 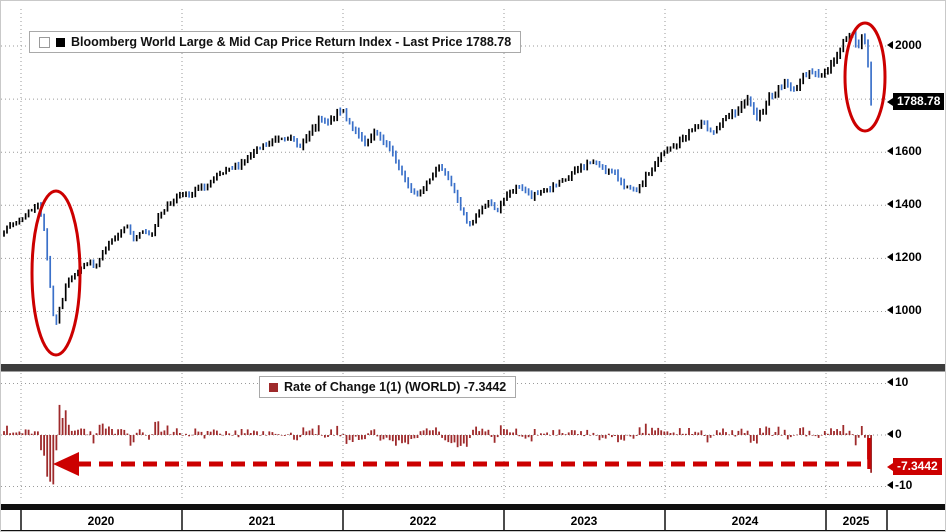 What do you see at coordinates (473, 517) in the screenshot?
I see `x-axis` at bounding box center [473, 517].